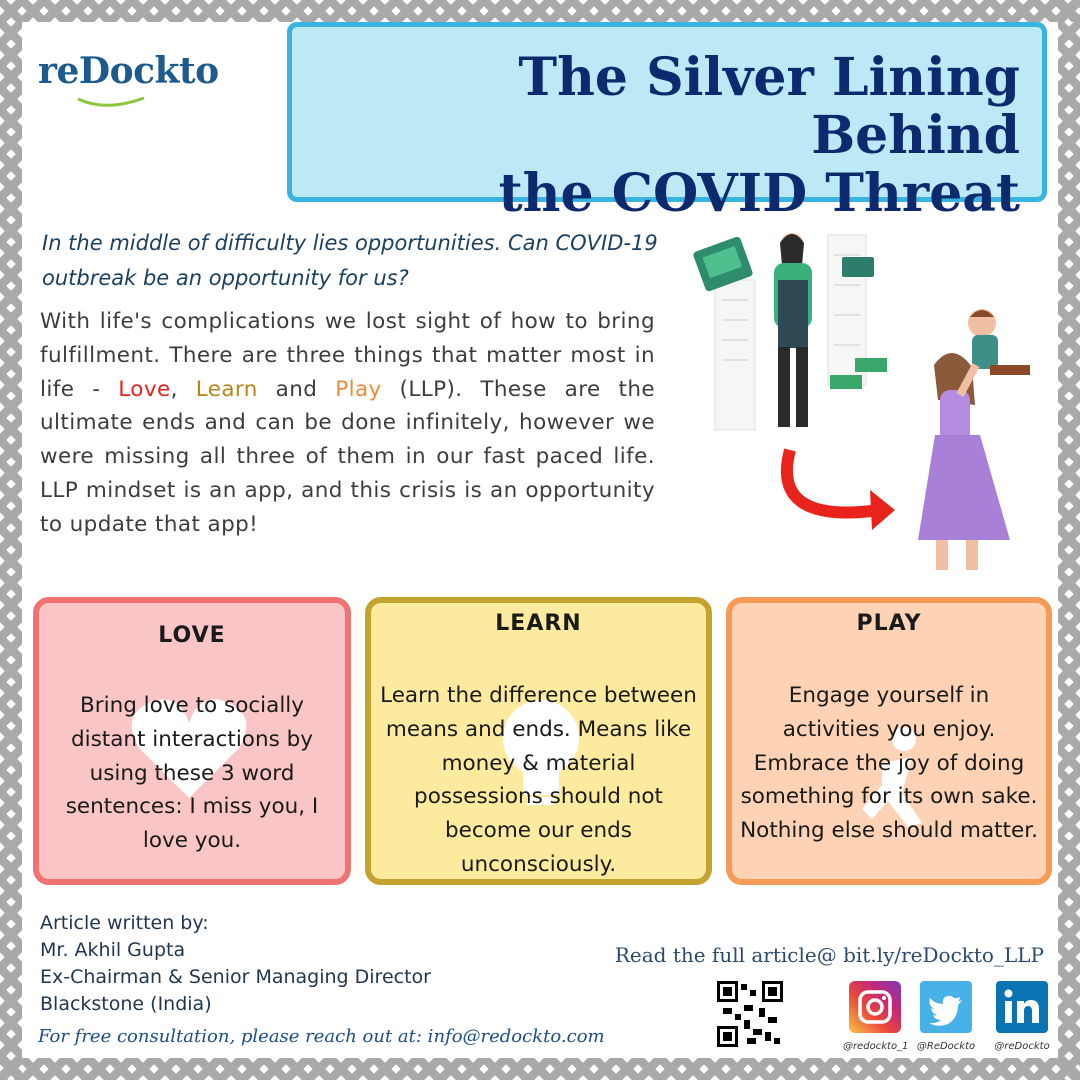  What do you see at coordinates (946, 1046) in the screenshot?
I see `twitter-handle: @ReDockto` at bounding box center [946, 1046].